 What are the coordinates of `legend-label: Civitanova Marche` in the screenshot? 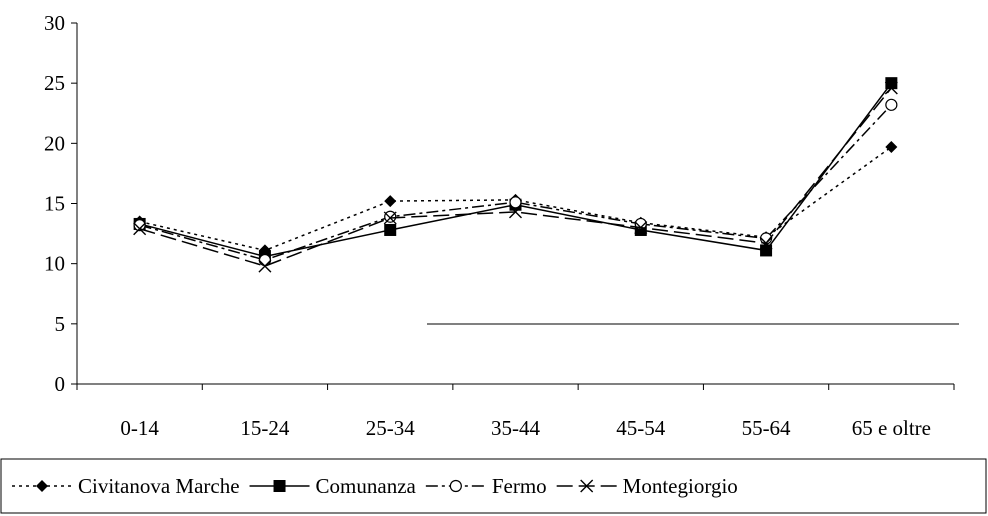 It's located at (159, 486).